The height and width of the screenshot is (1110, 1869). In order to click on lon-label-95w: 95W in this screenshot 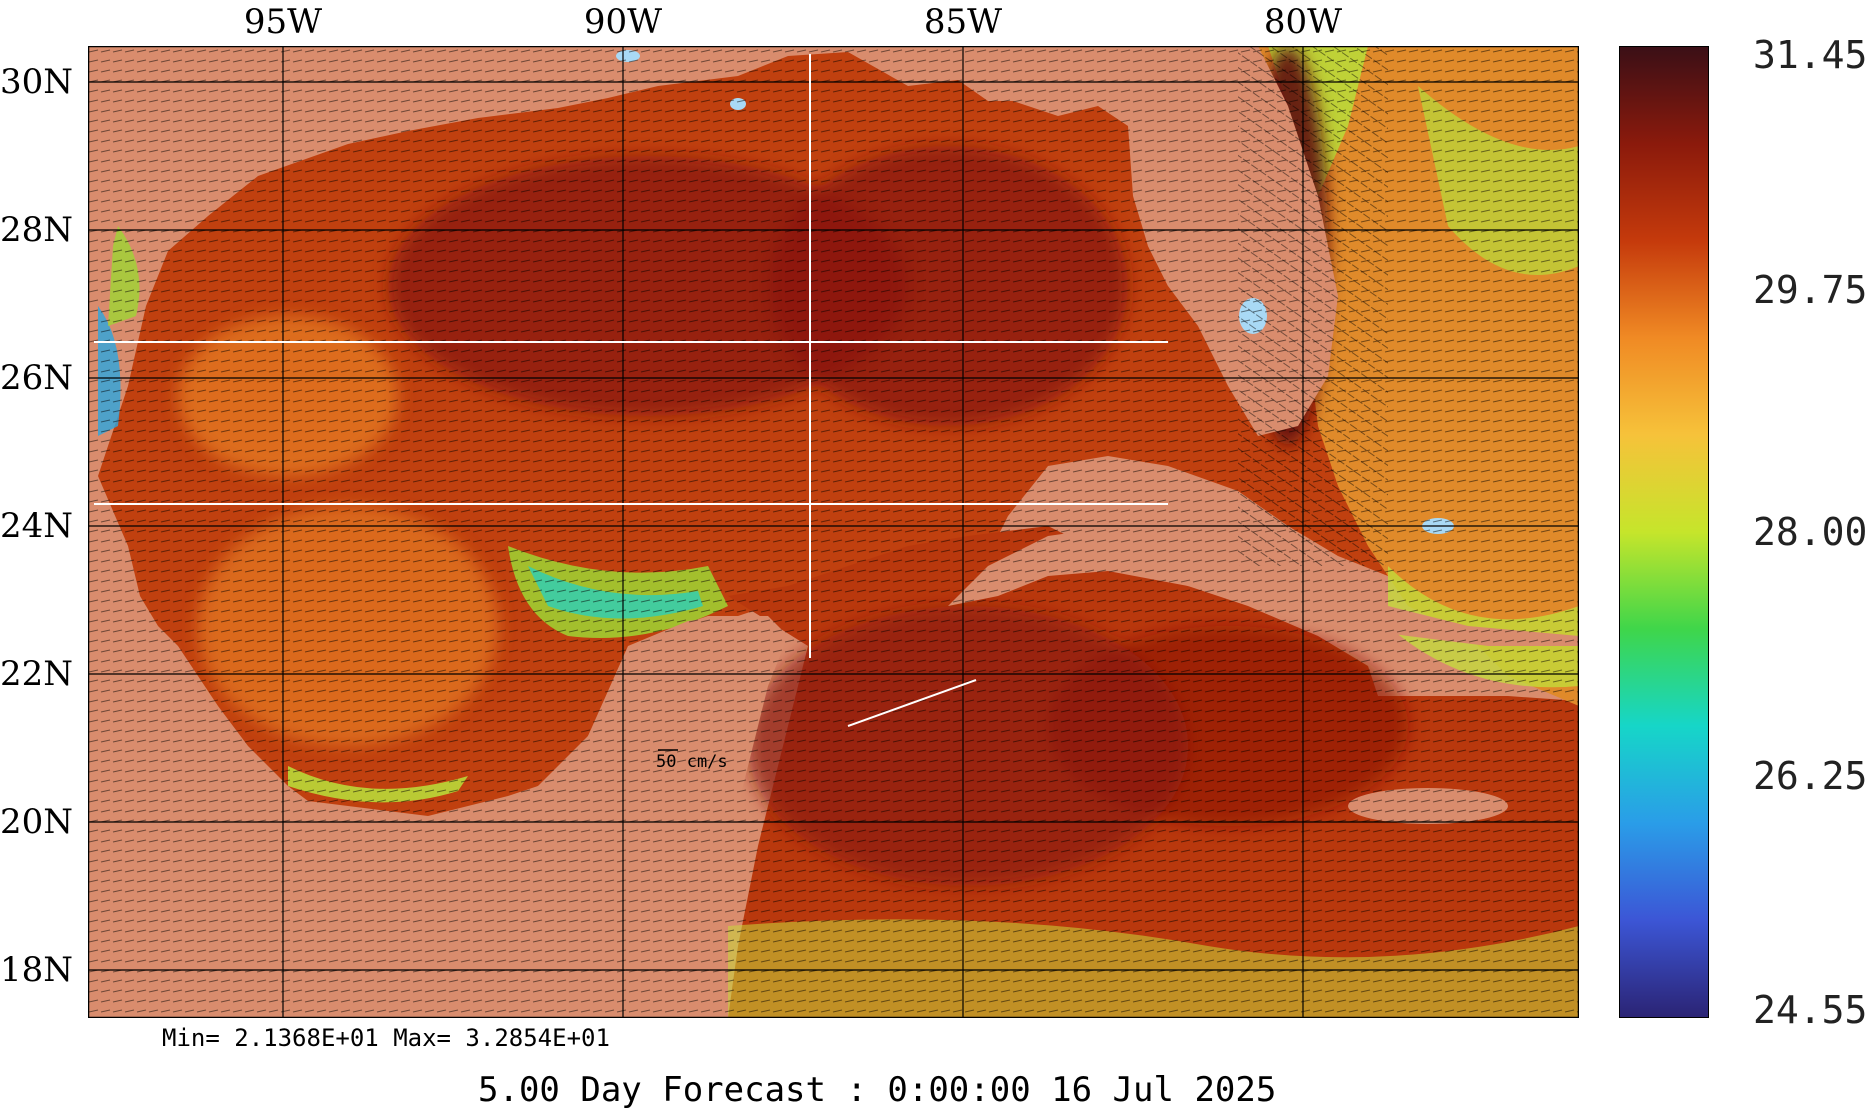, I will do `click(283, 22)`.